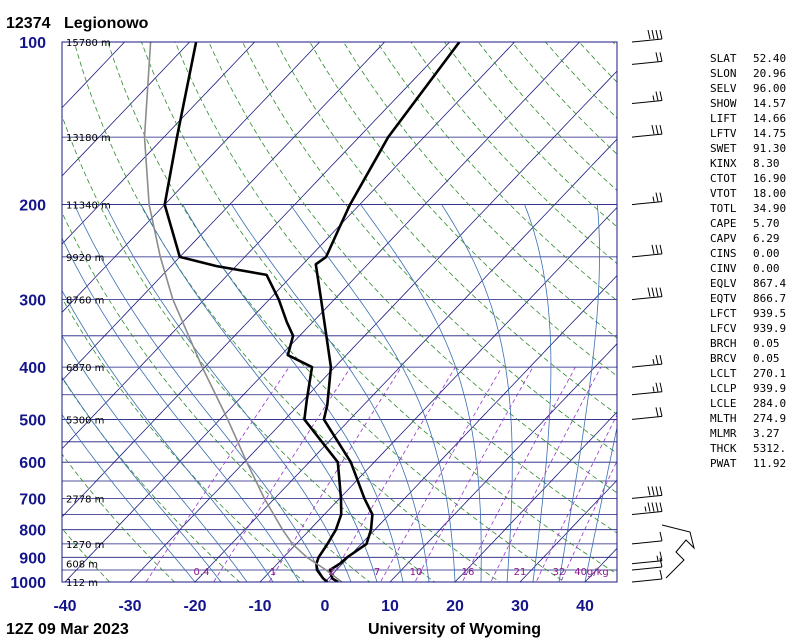  What do you see at coordinates (85, 368) in the screenshot?
I see `height-label: 6870 m` at bounding box center [85, 368].